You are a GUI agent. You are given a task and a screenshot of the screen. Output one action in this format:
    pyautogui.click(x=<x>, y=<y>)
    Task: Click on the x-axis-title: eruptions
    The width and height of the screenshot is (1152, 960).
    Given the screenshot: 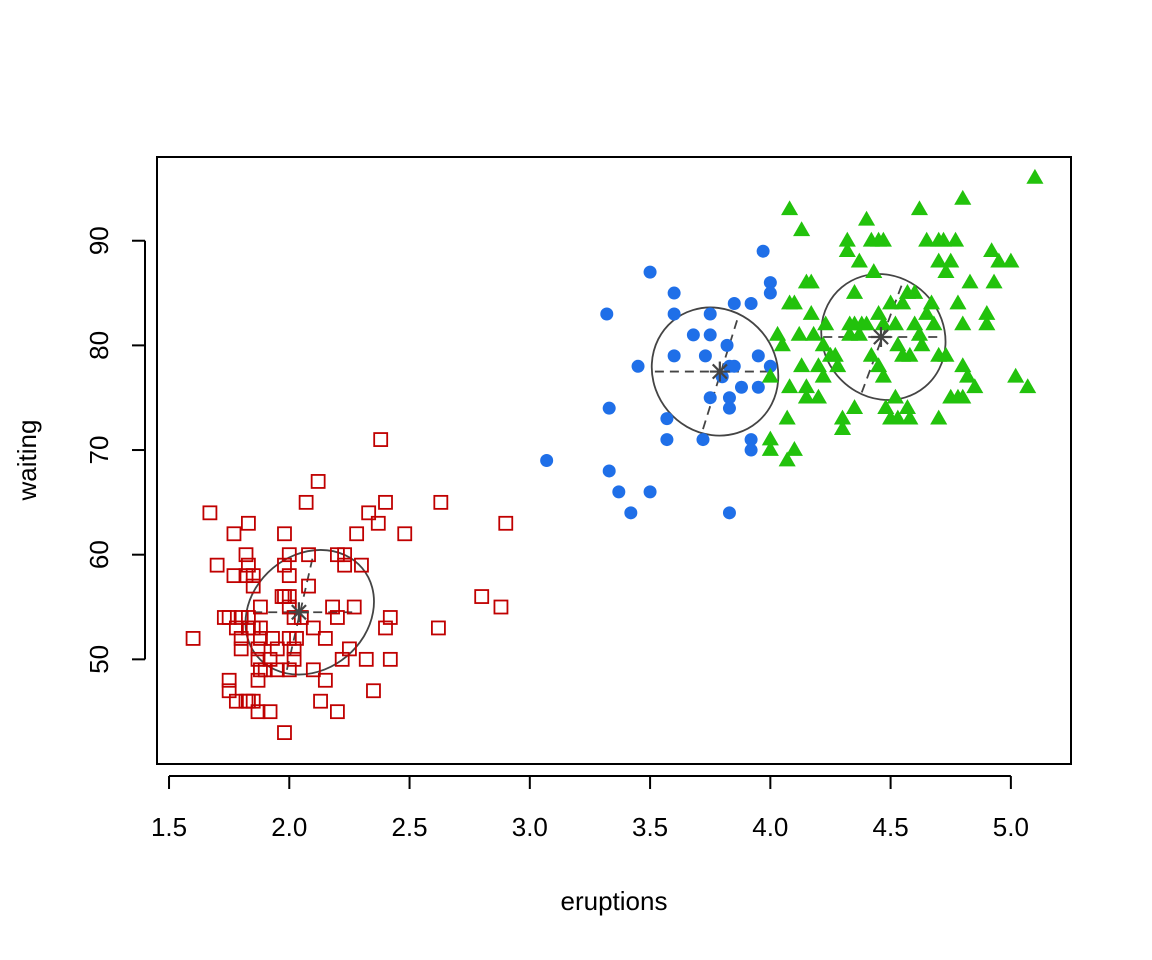 What is the action you would take?
    pyautogui.click(x=614, y=901)
    